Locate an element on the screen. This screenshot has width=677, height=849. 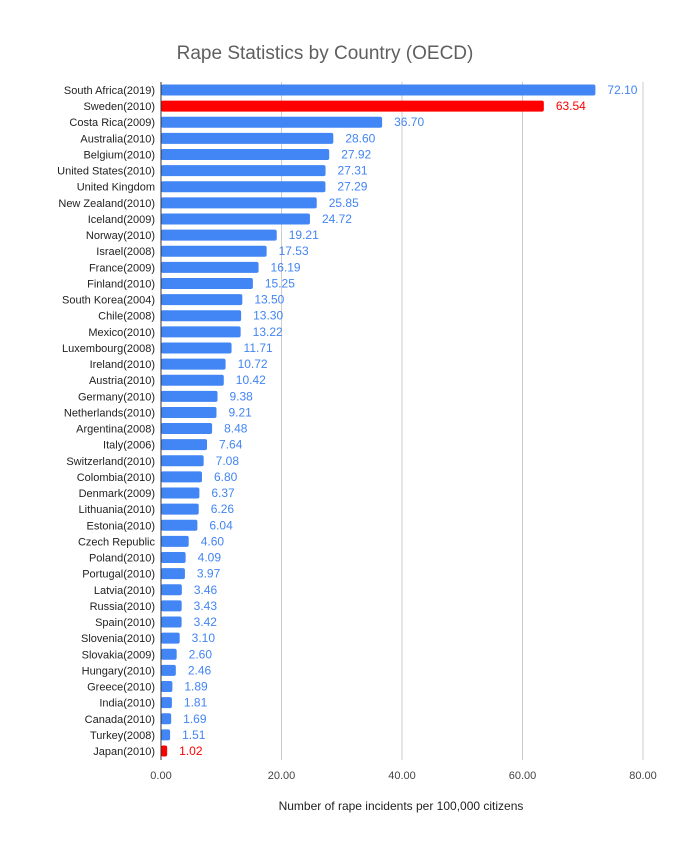
category-label: United Kingdom is located at coordinates (116, 188).